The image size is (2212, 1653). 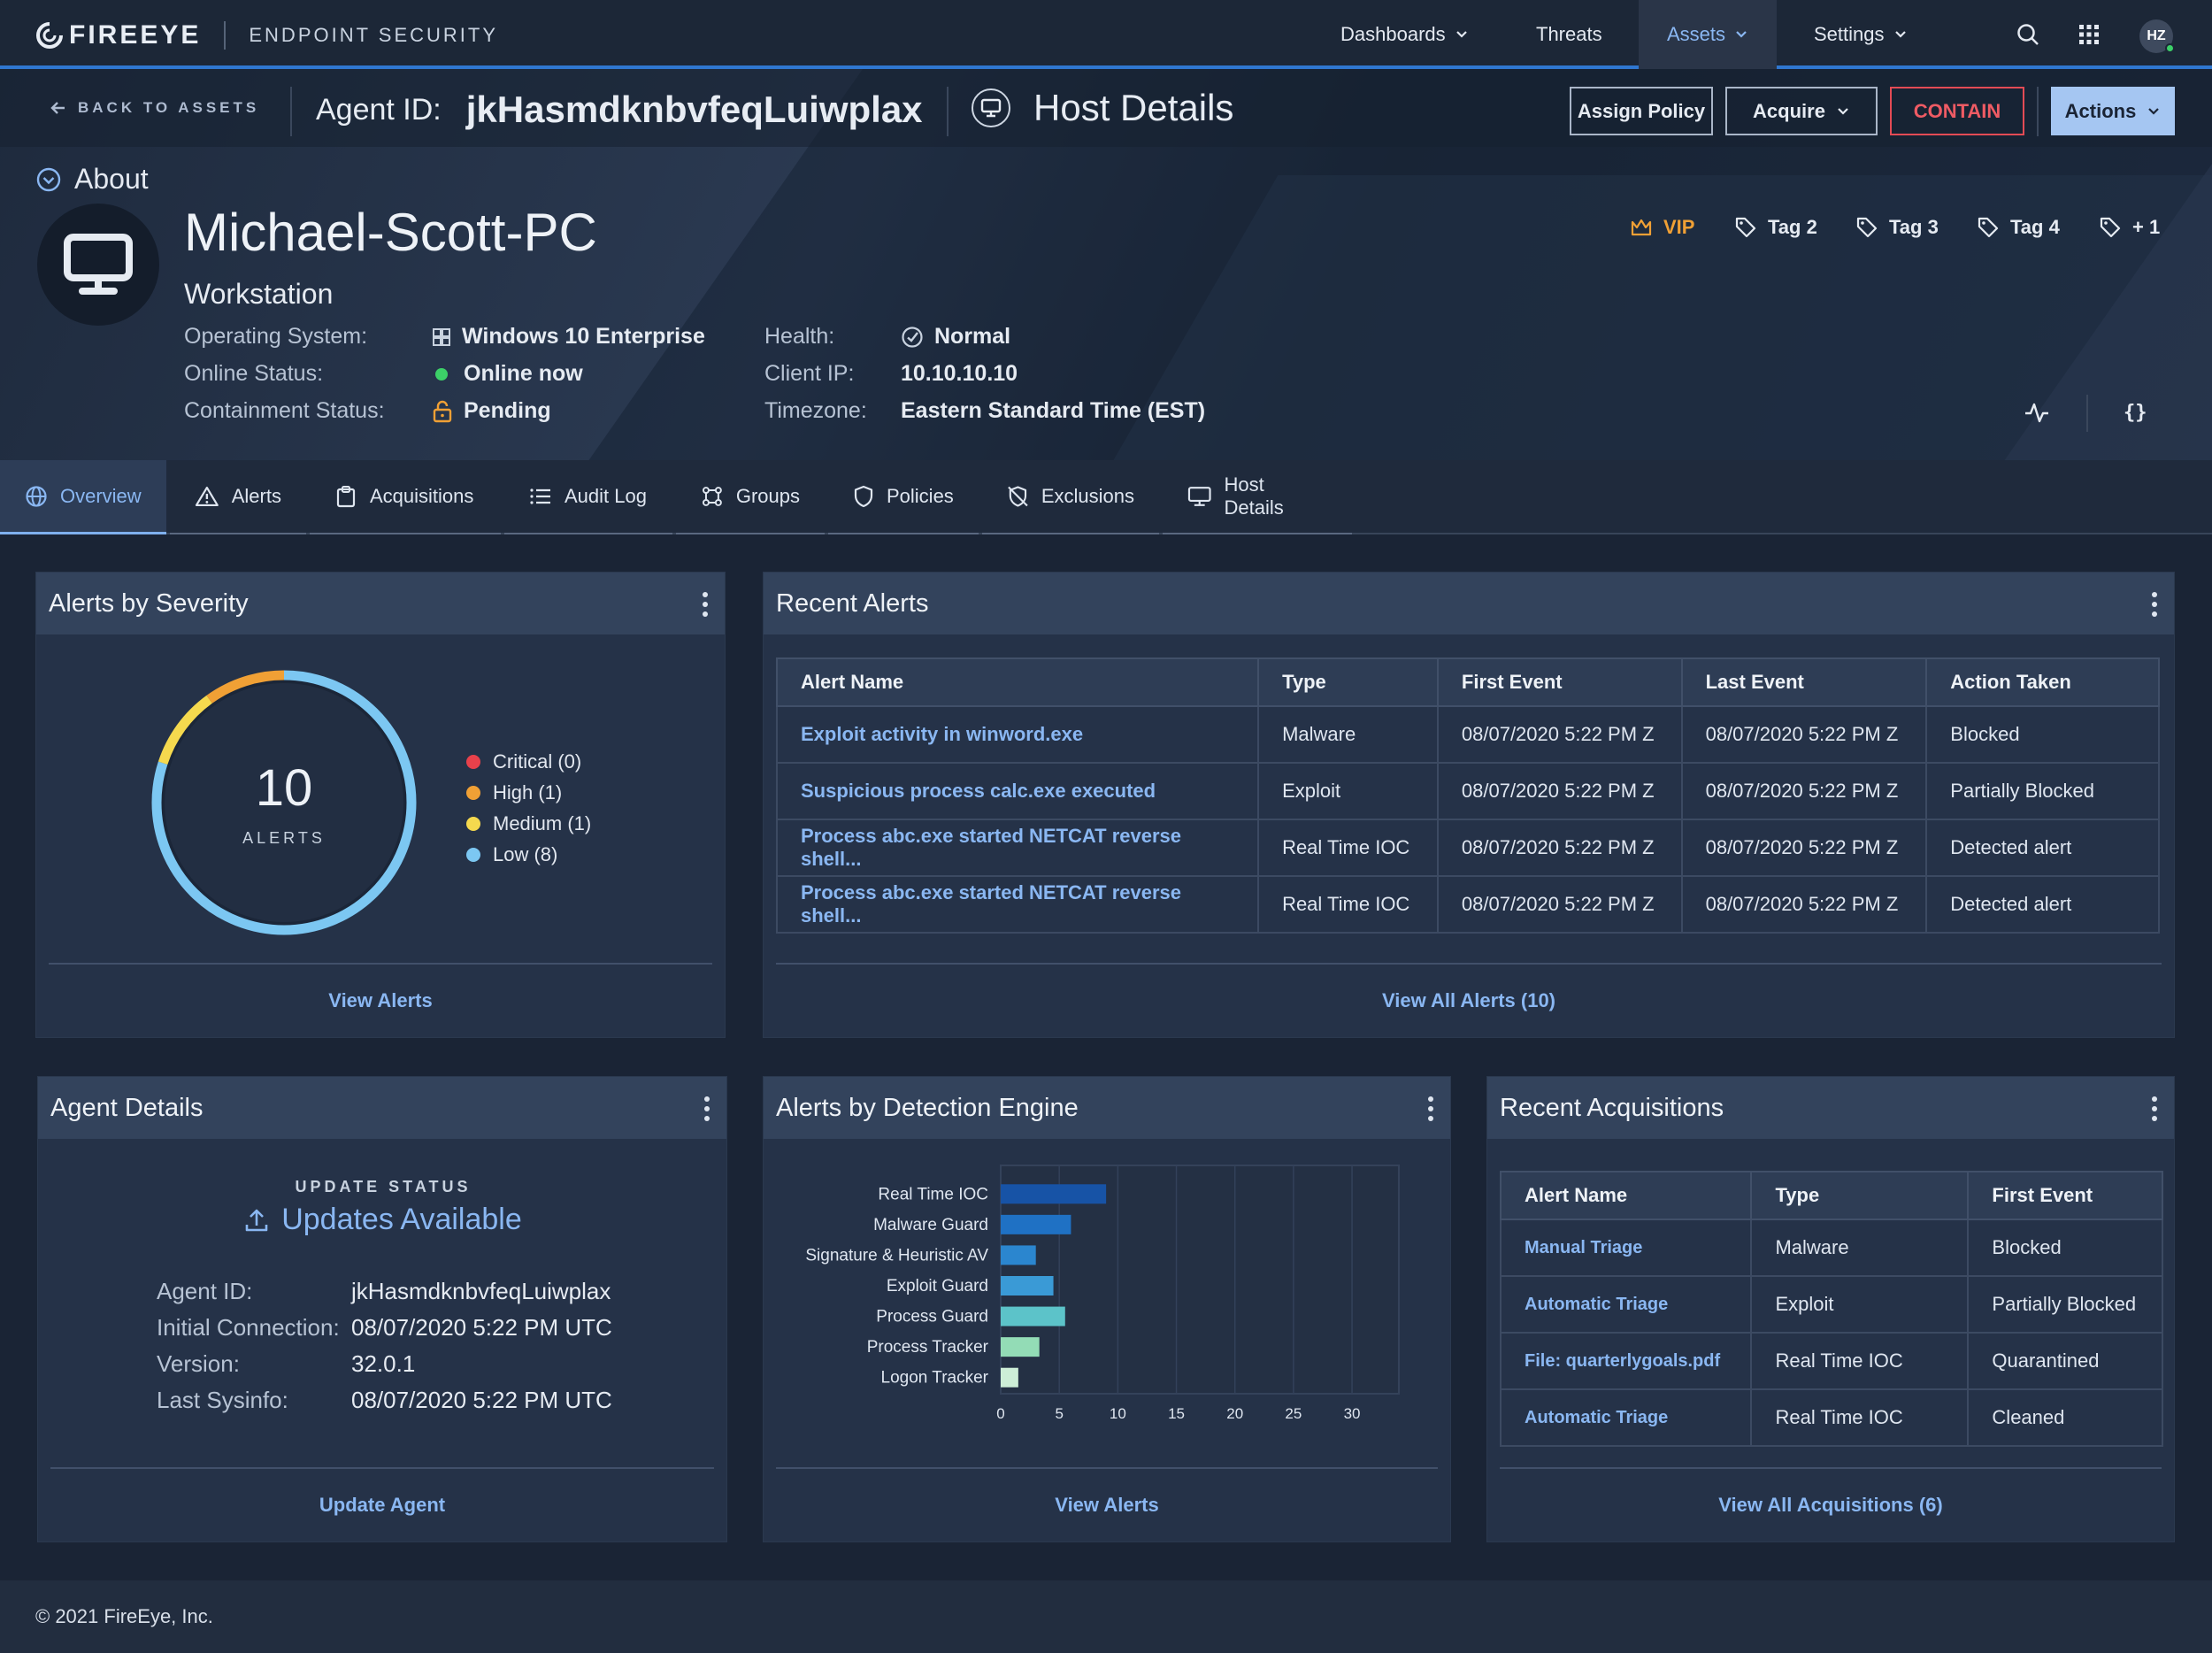 I want to click on update-status: Updates Available, so click(x=383, y=1220).